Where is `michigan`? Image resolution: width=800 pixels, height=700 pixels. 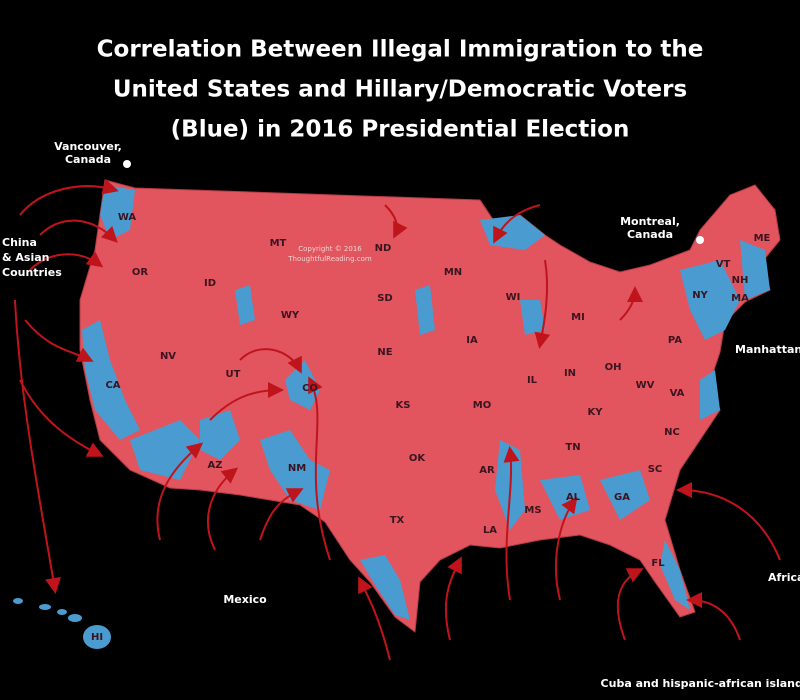
michigan is located at coordinates (571, 312).